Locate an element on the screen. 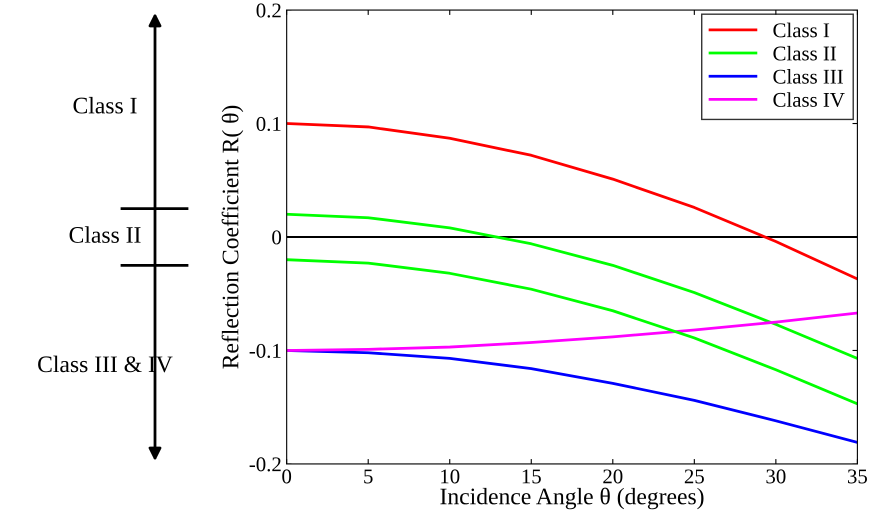 The height and width of the screenshot is (529, 874). x-tick-label: 35 is located at coordinates (857, 476).